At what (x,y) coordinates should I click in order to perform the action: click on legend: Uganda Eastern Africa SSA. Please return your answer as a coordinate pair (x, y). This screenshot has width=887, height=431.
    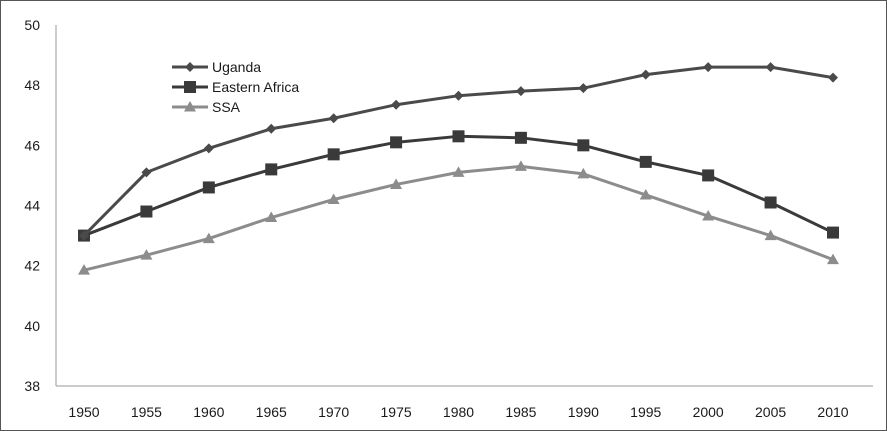
    Looking at the image, I should click on (235, 87).